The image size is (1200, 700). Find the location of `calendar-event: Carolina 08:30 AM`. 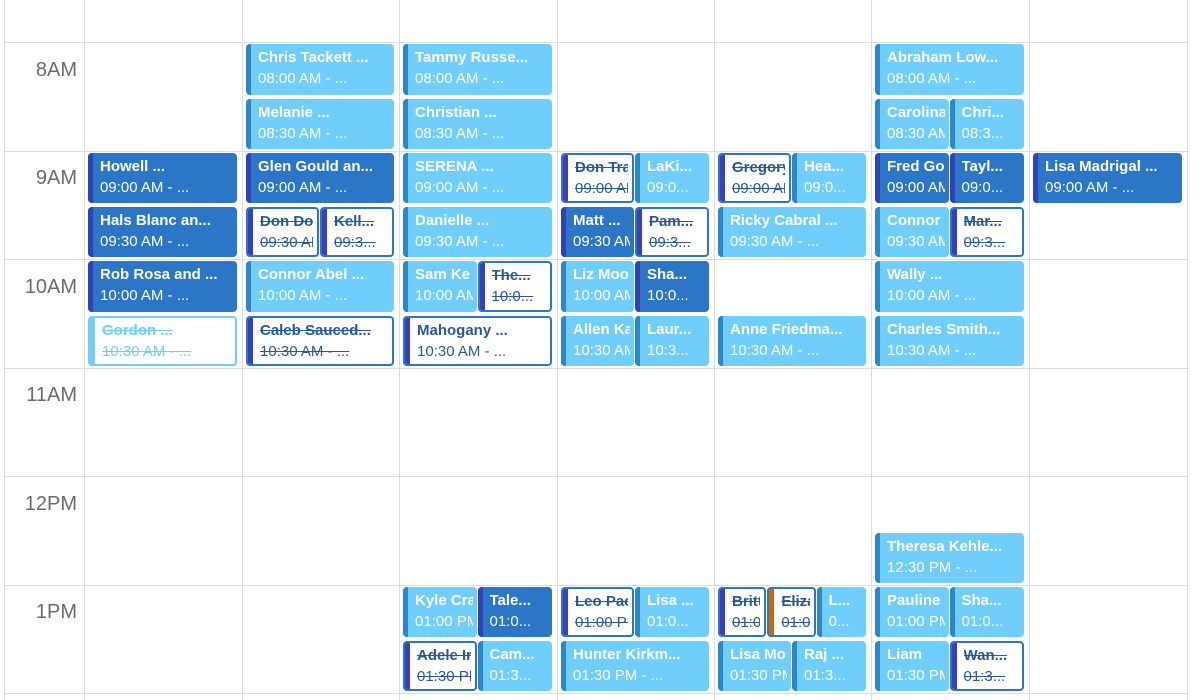

calendar-event: Carolina 08:30 AM is located at coordinates (912, 123).